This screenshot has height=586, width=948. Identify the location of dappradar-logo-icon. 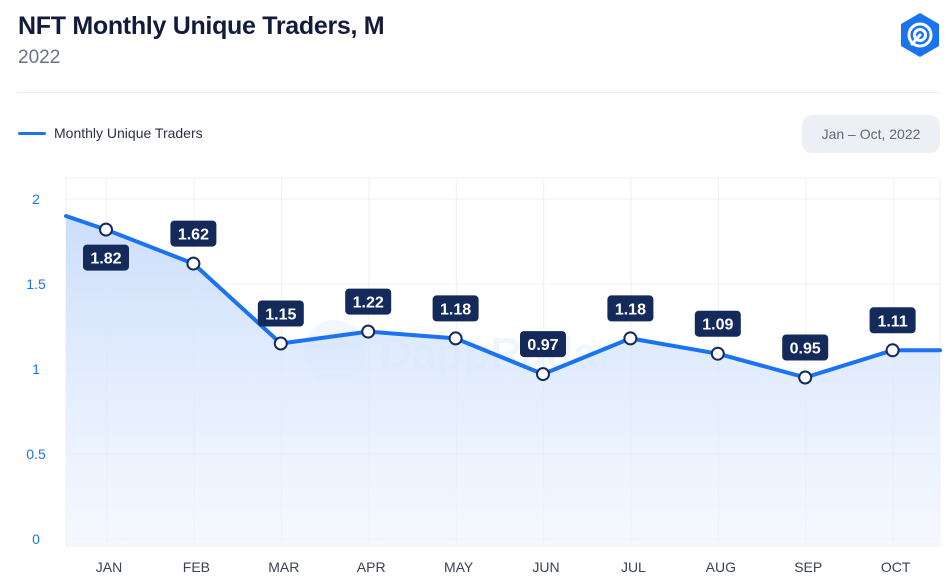
(920, 35).